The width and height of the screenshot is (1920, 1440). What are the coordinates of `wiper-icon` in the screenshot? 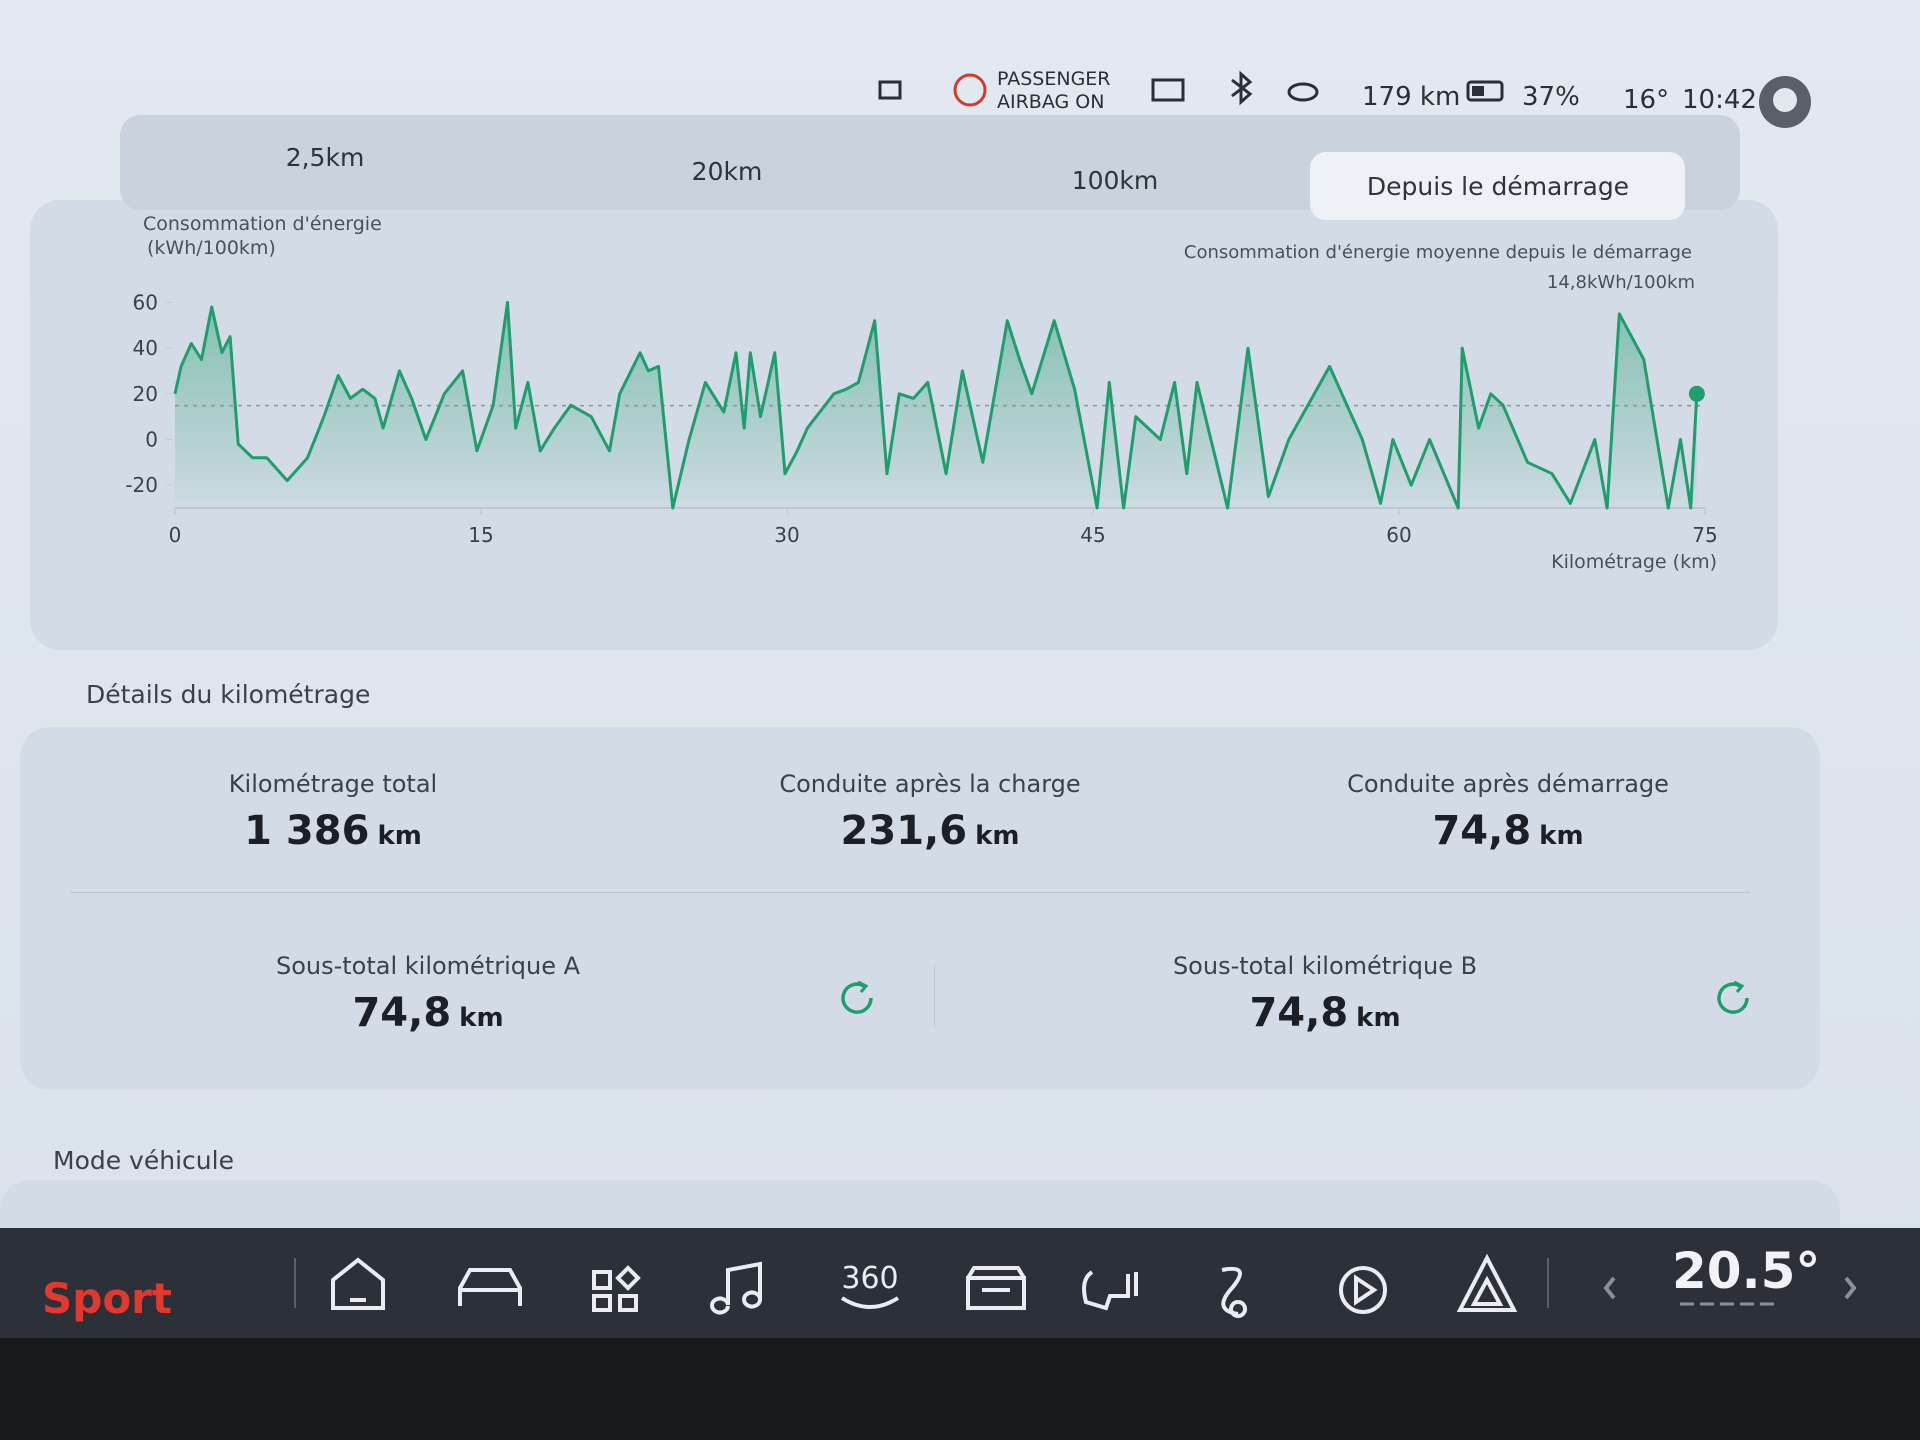 It's located at (1234, 1292).